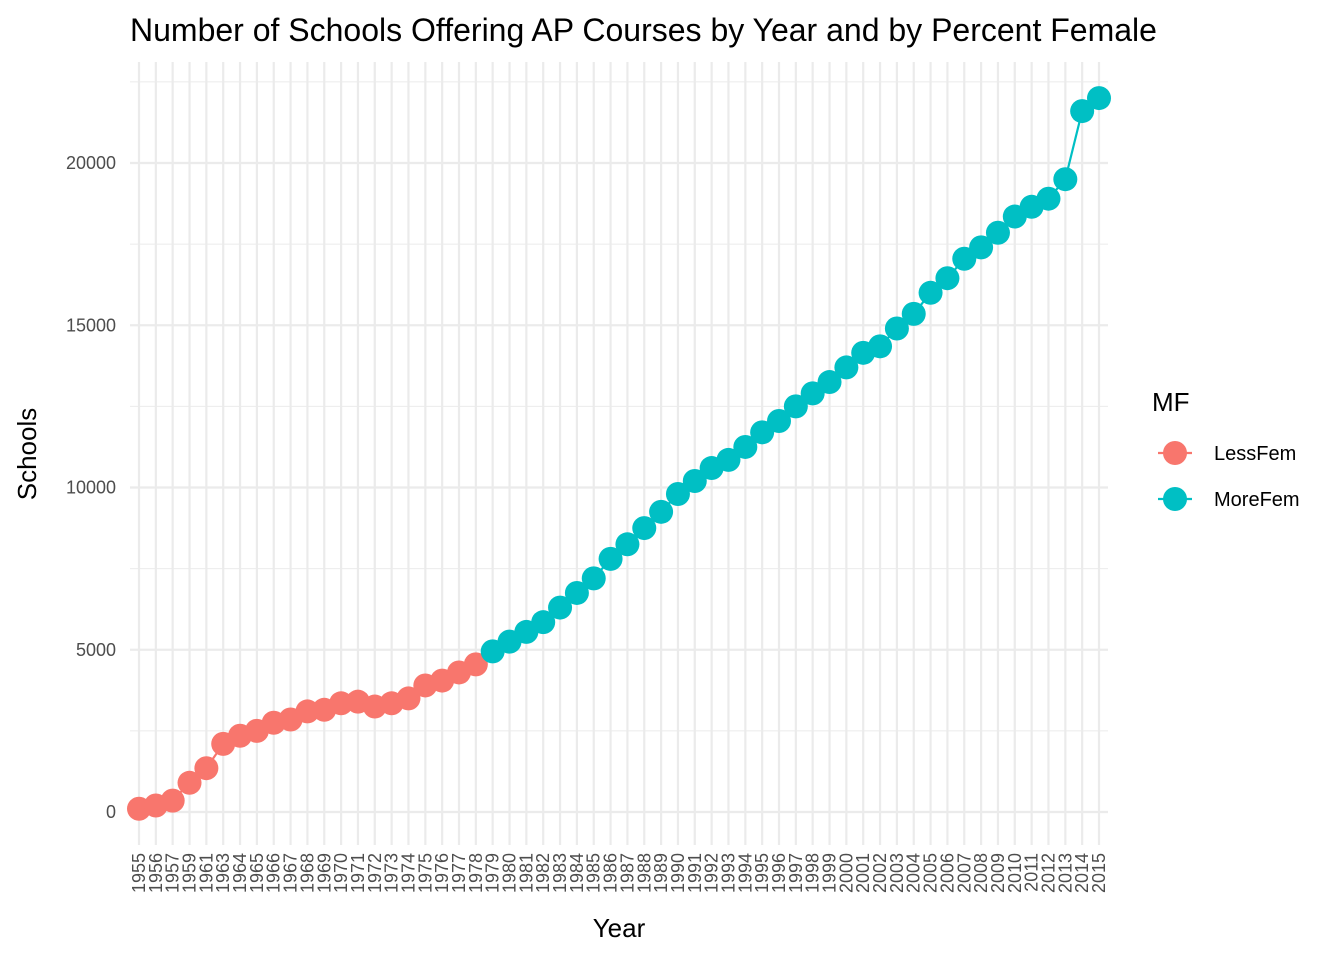 Image resolution: width=1344 pixels, height=960 pixels. What do you see at coordinates (96, 650) in the screenshot?
I see `y-tick-label: 5000` at bounding box center [96, 650].